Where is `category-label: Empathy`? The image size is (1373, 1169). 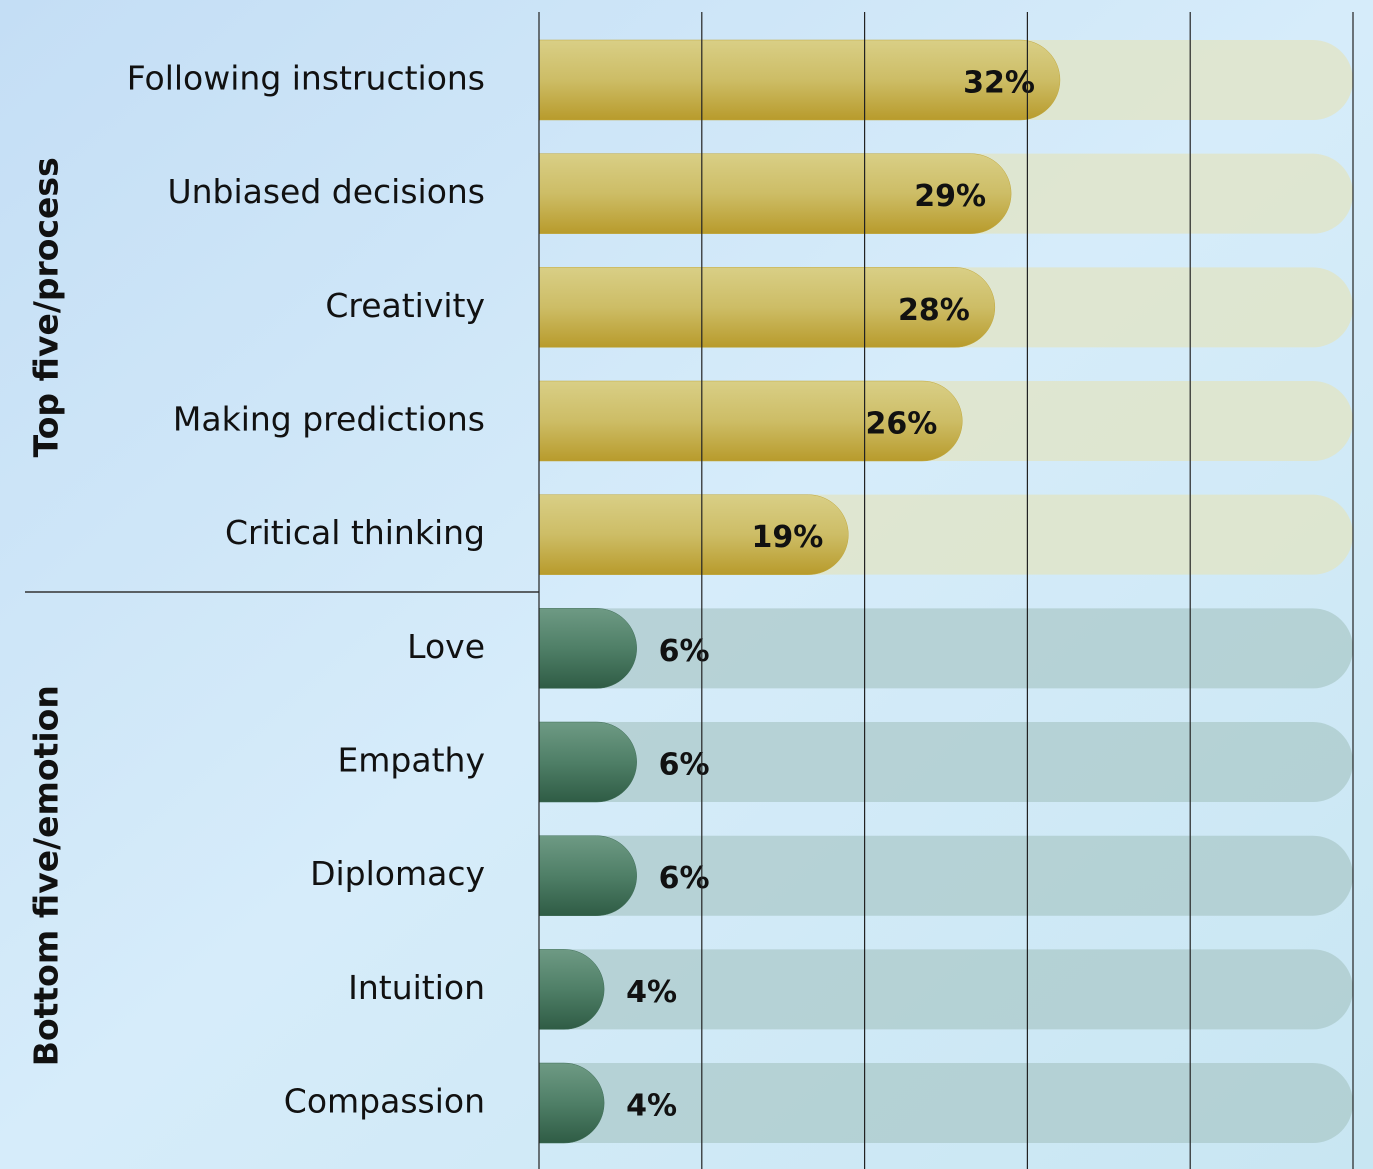
category-label: Empathy is located at coordinates (411, 760).